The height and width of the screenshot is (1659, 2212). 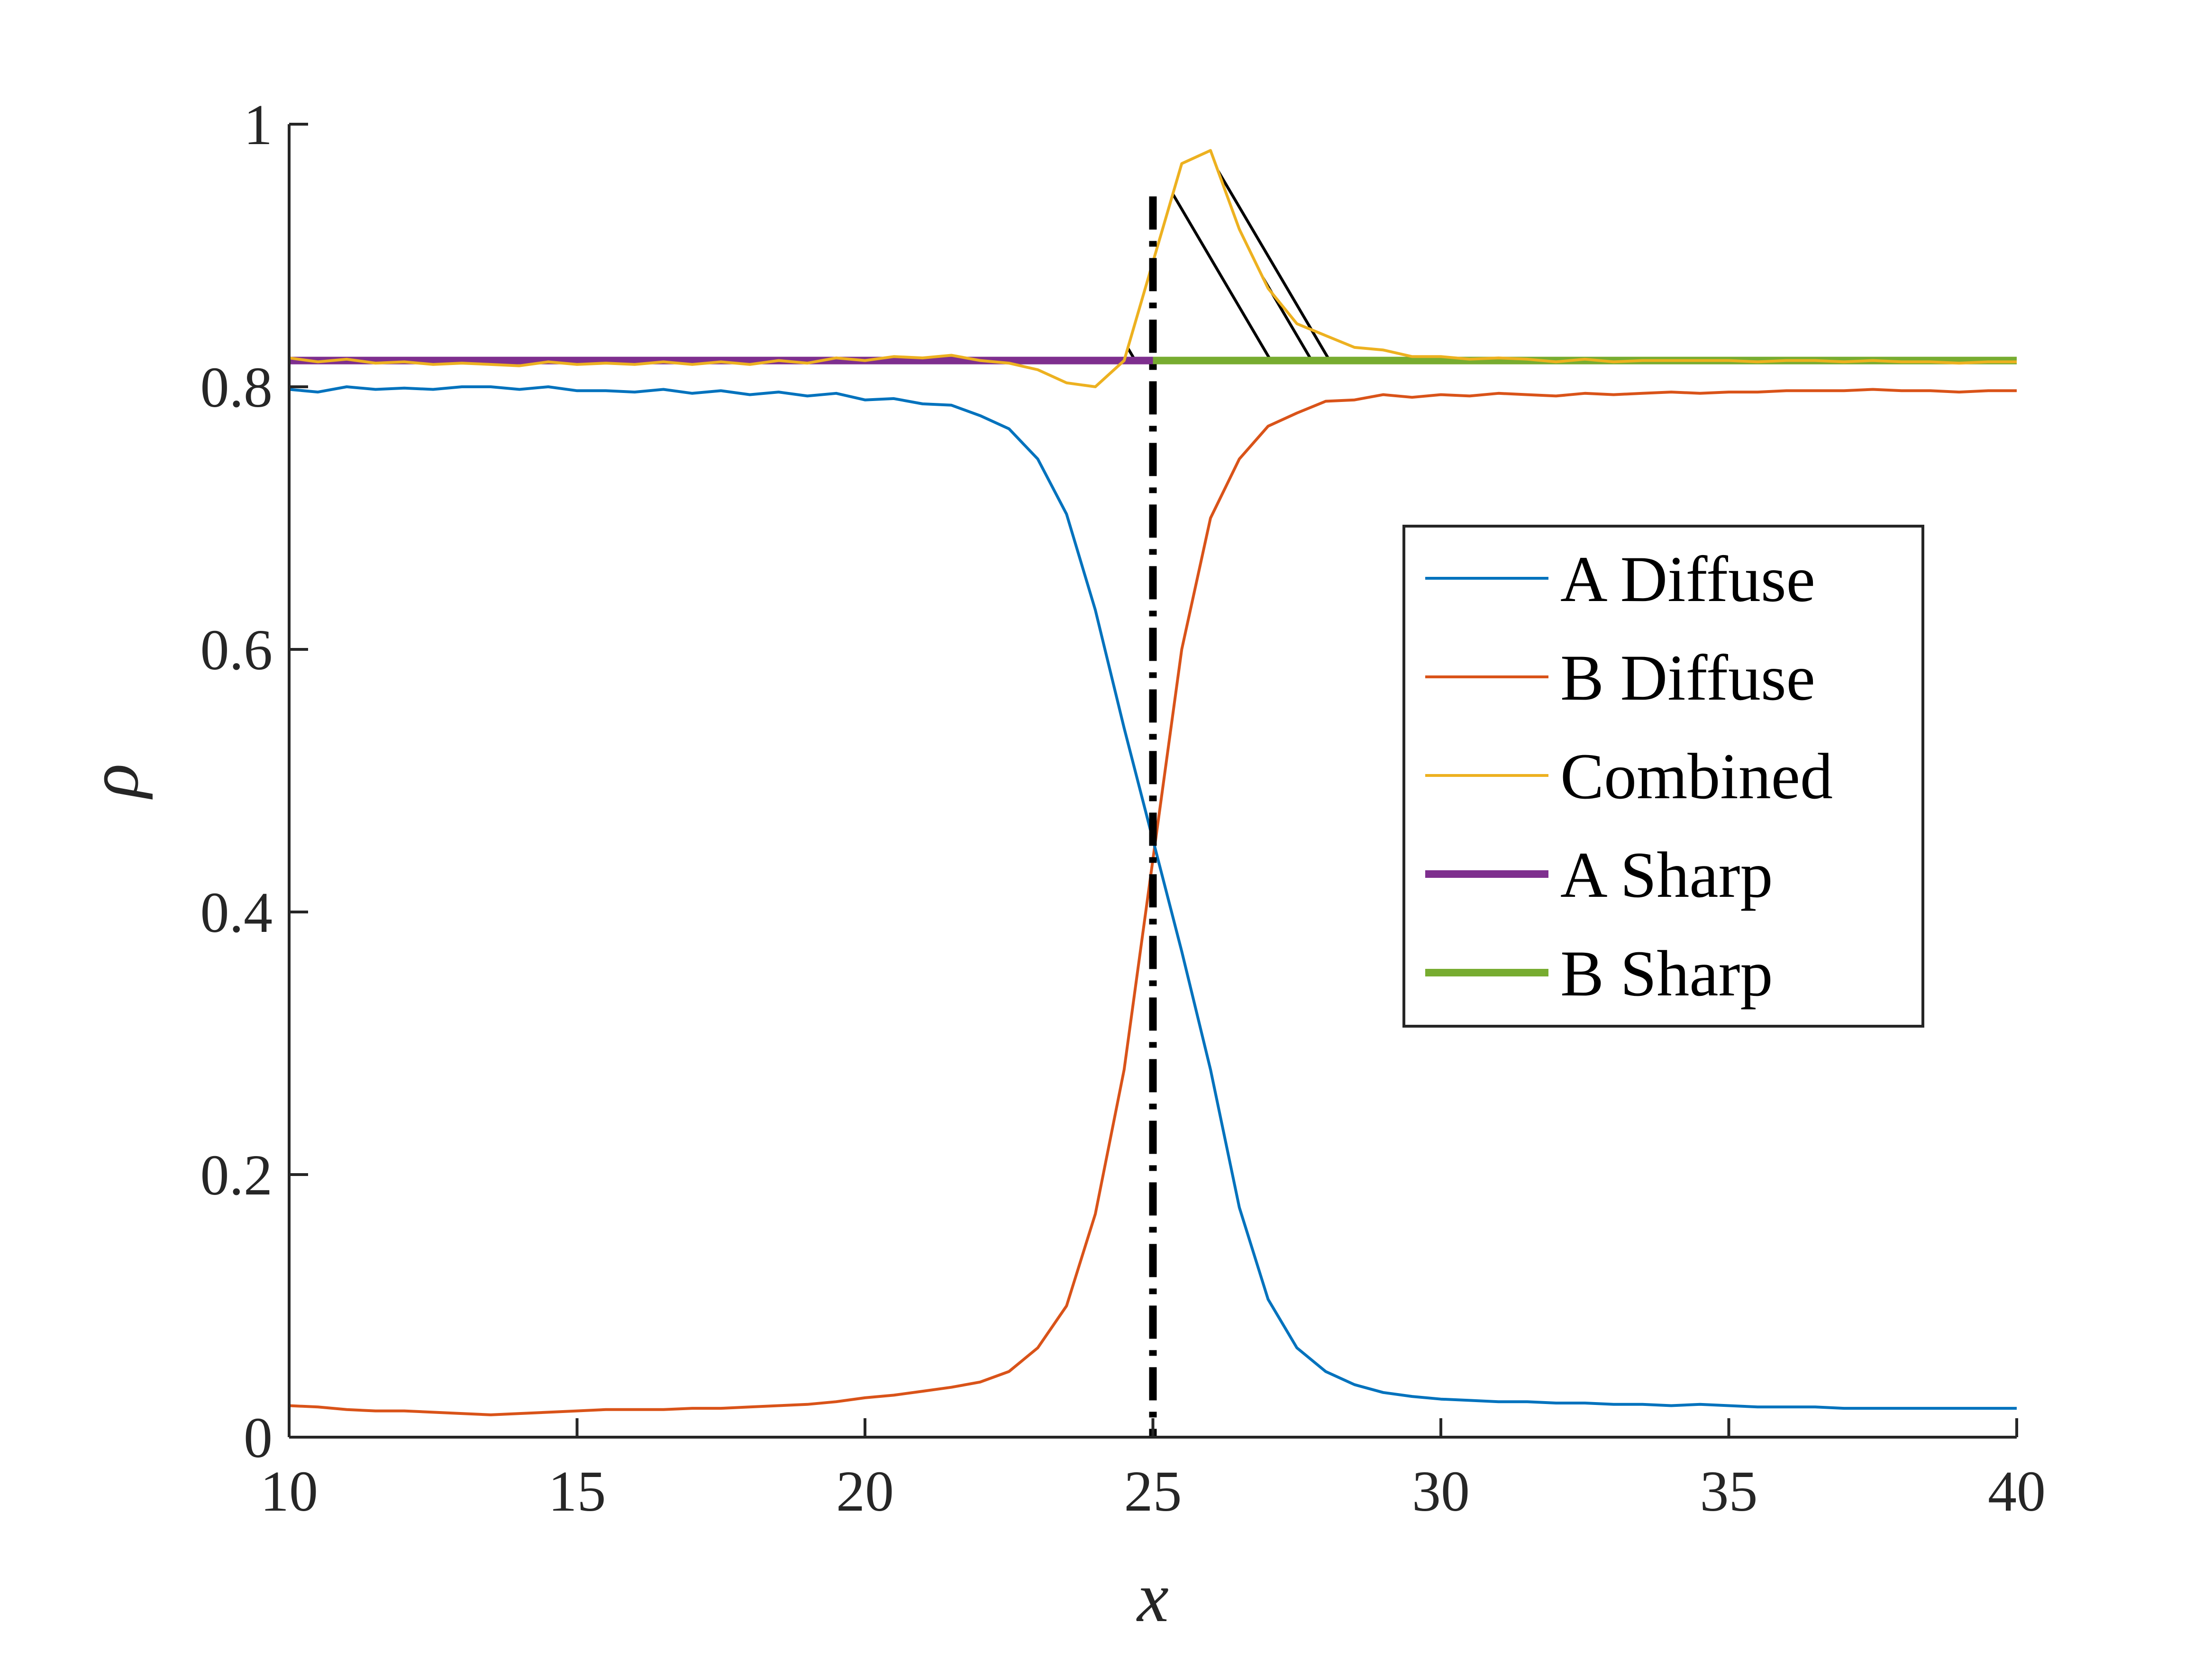 What do you see at coordinates (1153, 1491) in the screenshot?
I see `x-tick-label: 25` at bounding box center [1153, 1491].